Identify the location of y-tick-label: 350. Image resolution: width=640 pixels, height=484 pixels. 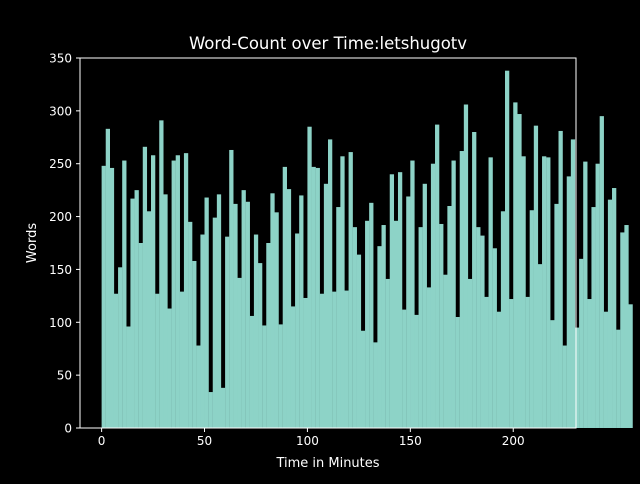
(60, 59).